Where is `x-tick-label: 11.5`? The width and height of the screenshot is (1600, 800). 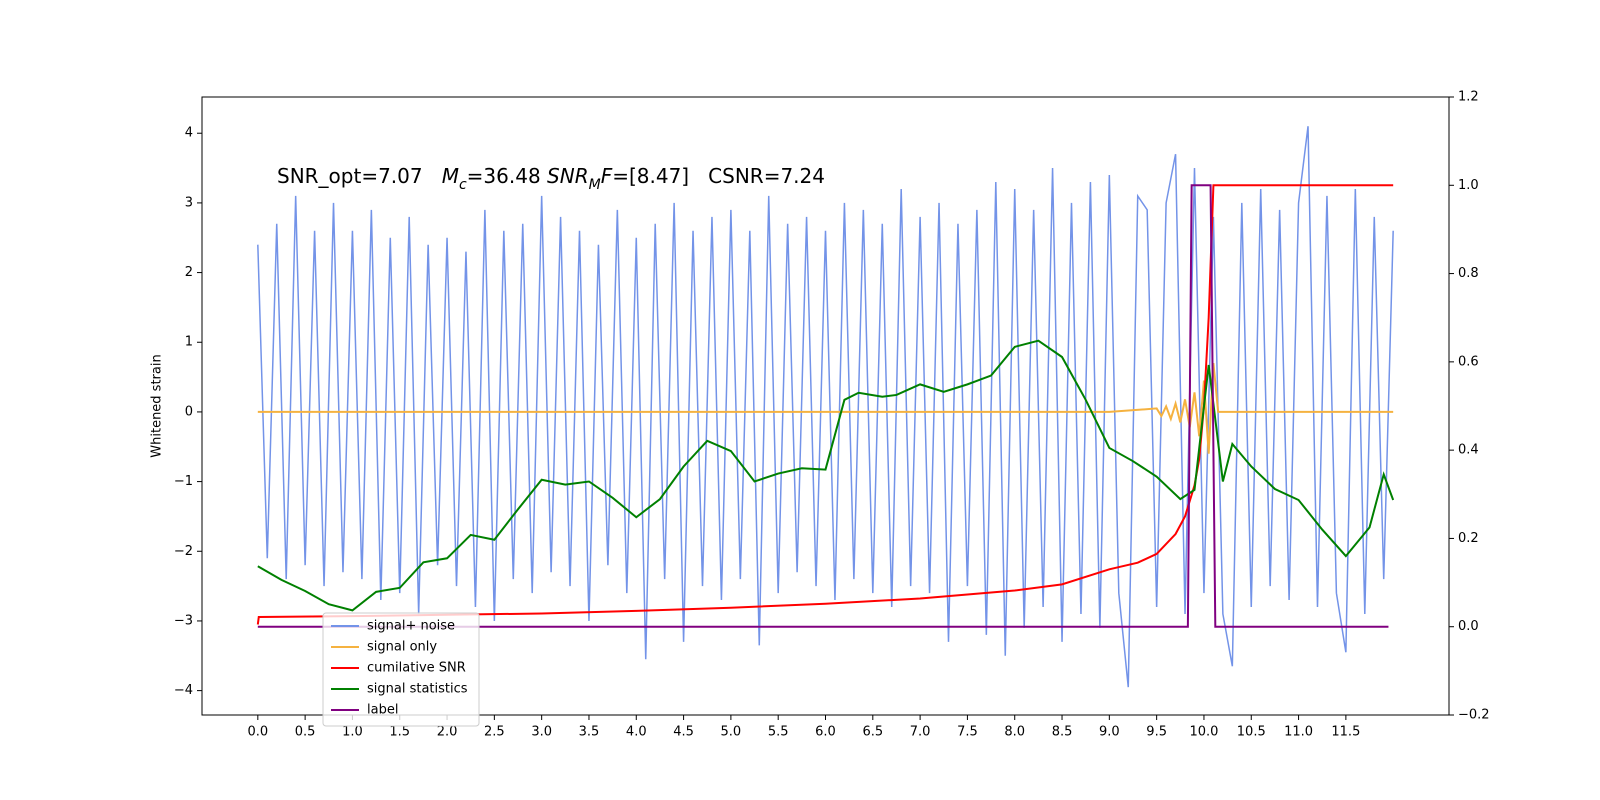
x-tick-label: 11.5 is located at coordinates (1345, 732).